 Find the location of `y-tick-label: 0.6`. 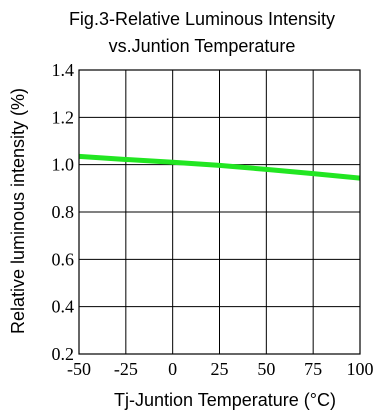

y-tick-label: 0.6 is located at coordinates (63, 259).